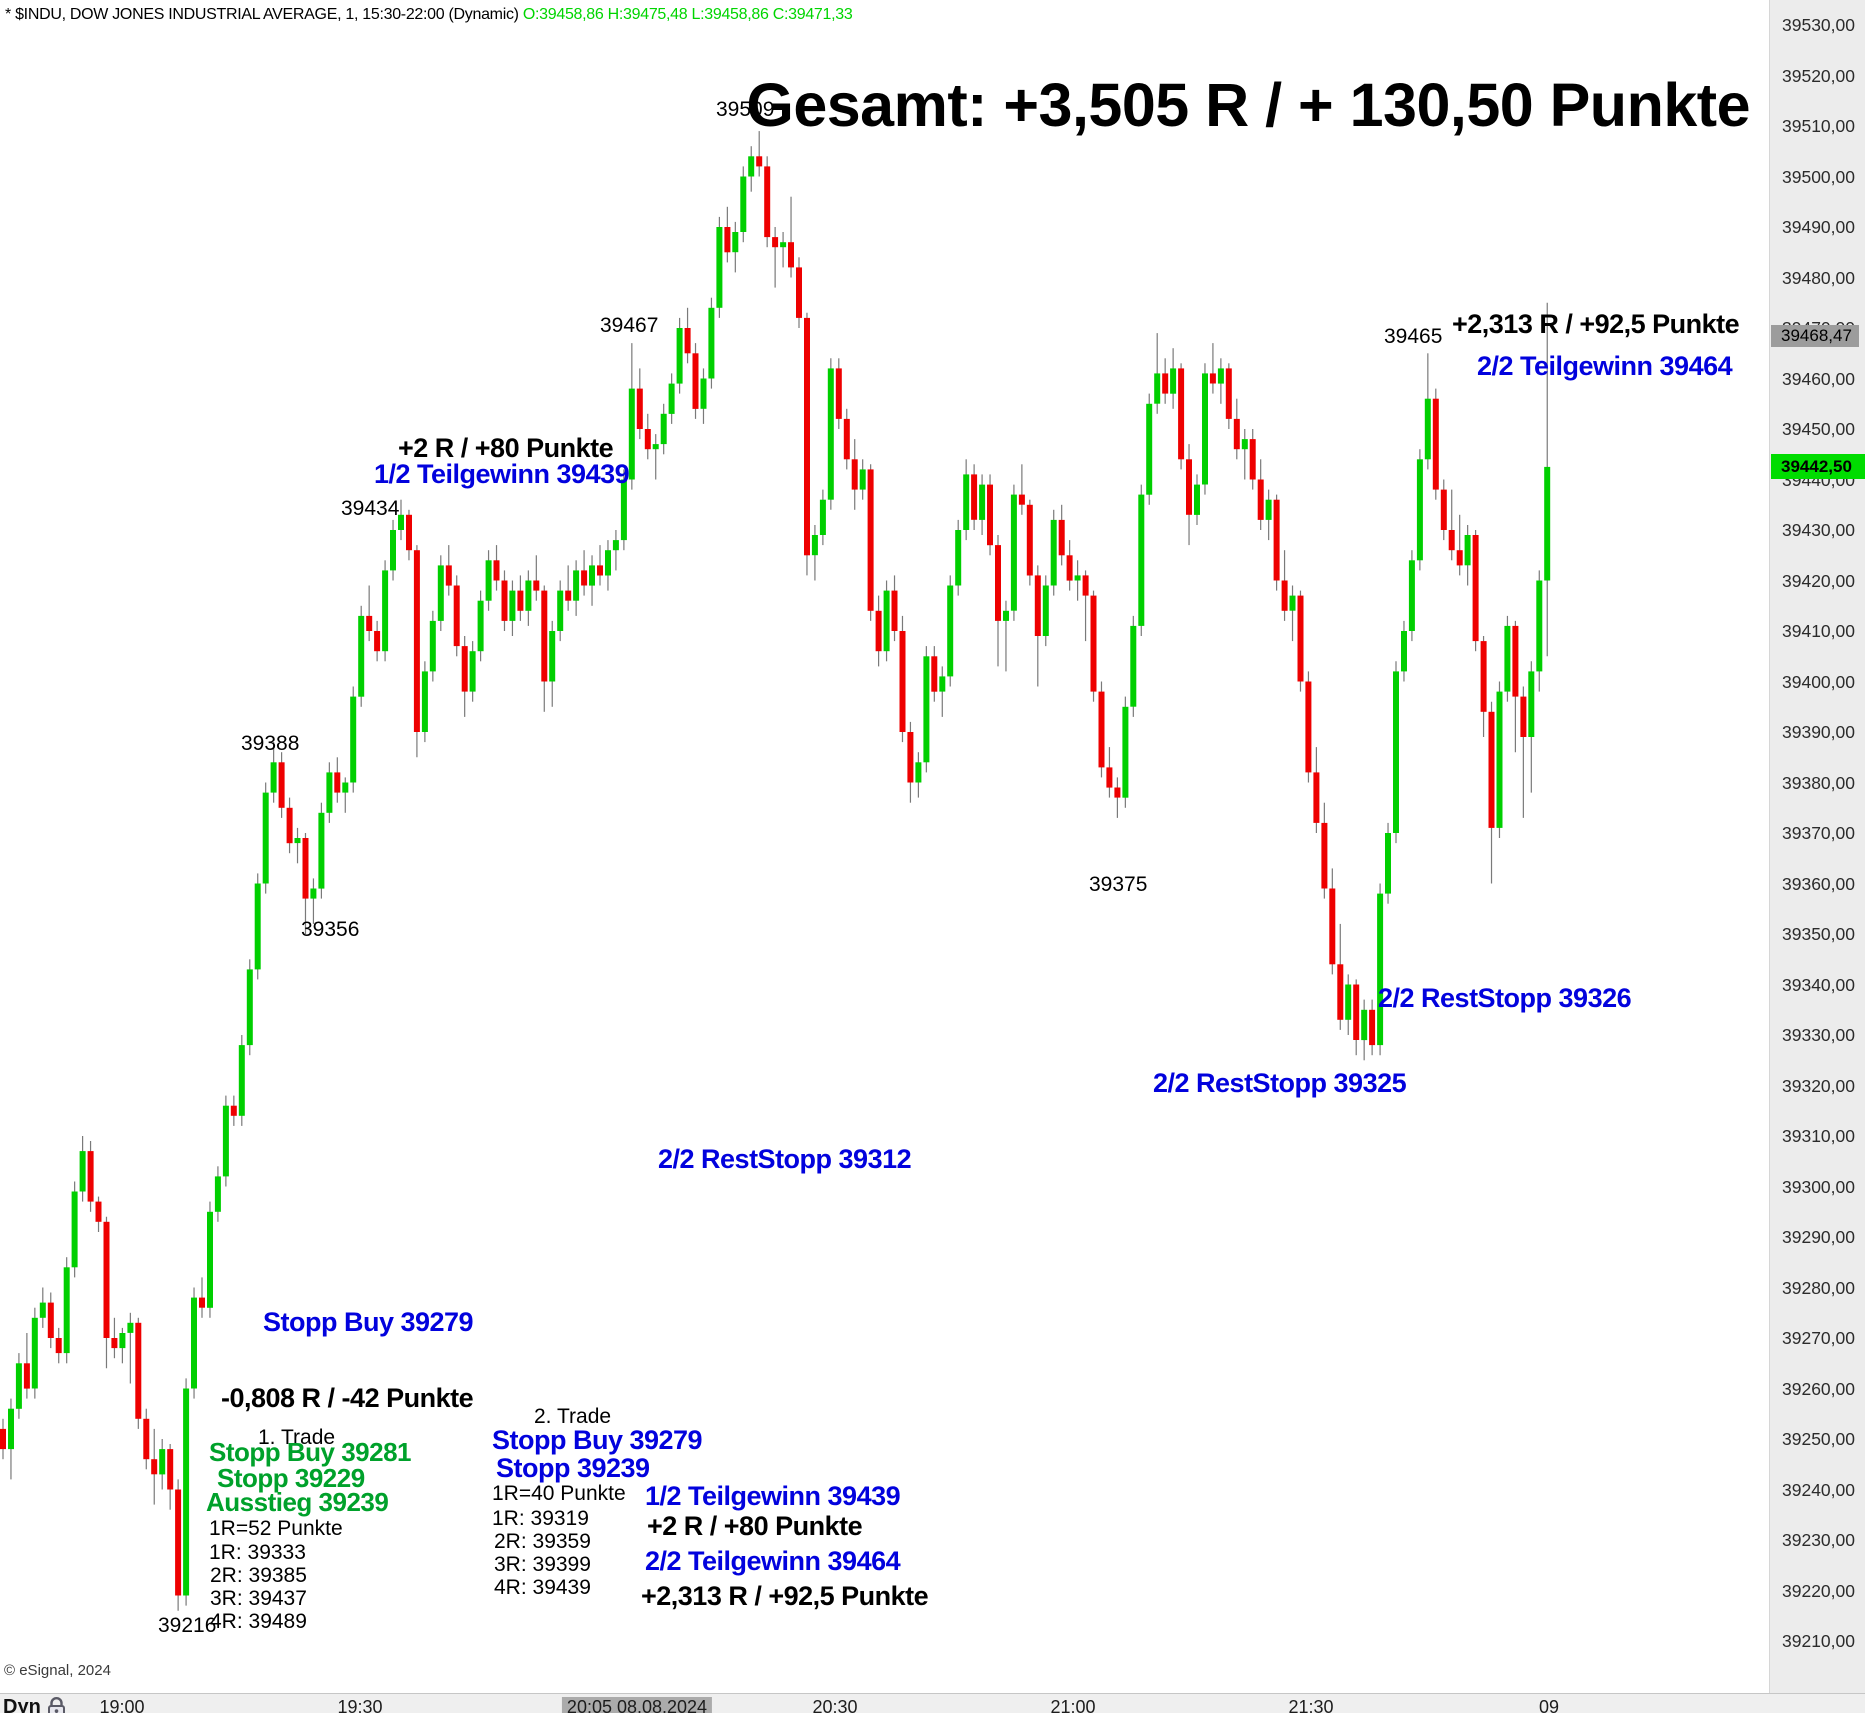  What do you see at coordinates (542, 1564) in the screenshot?
I see `trade2-3r: 3R: 39399` at bounding box center [542, 1564].